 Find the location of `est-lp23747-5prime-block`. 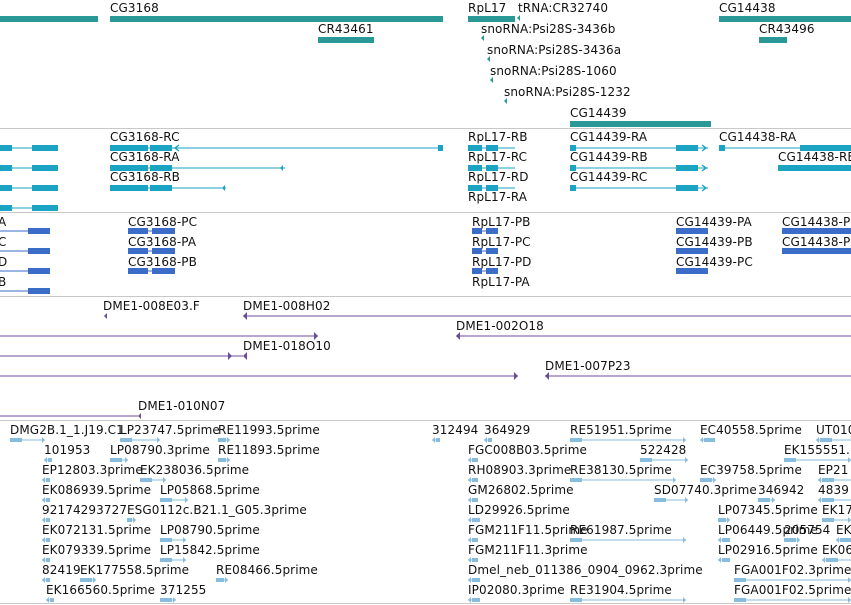

est-lp23747-5prime-block is located at coordinates (126, 440).